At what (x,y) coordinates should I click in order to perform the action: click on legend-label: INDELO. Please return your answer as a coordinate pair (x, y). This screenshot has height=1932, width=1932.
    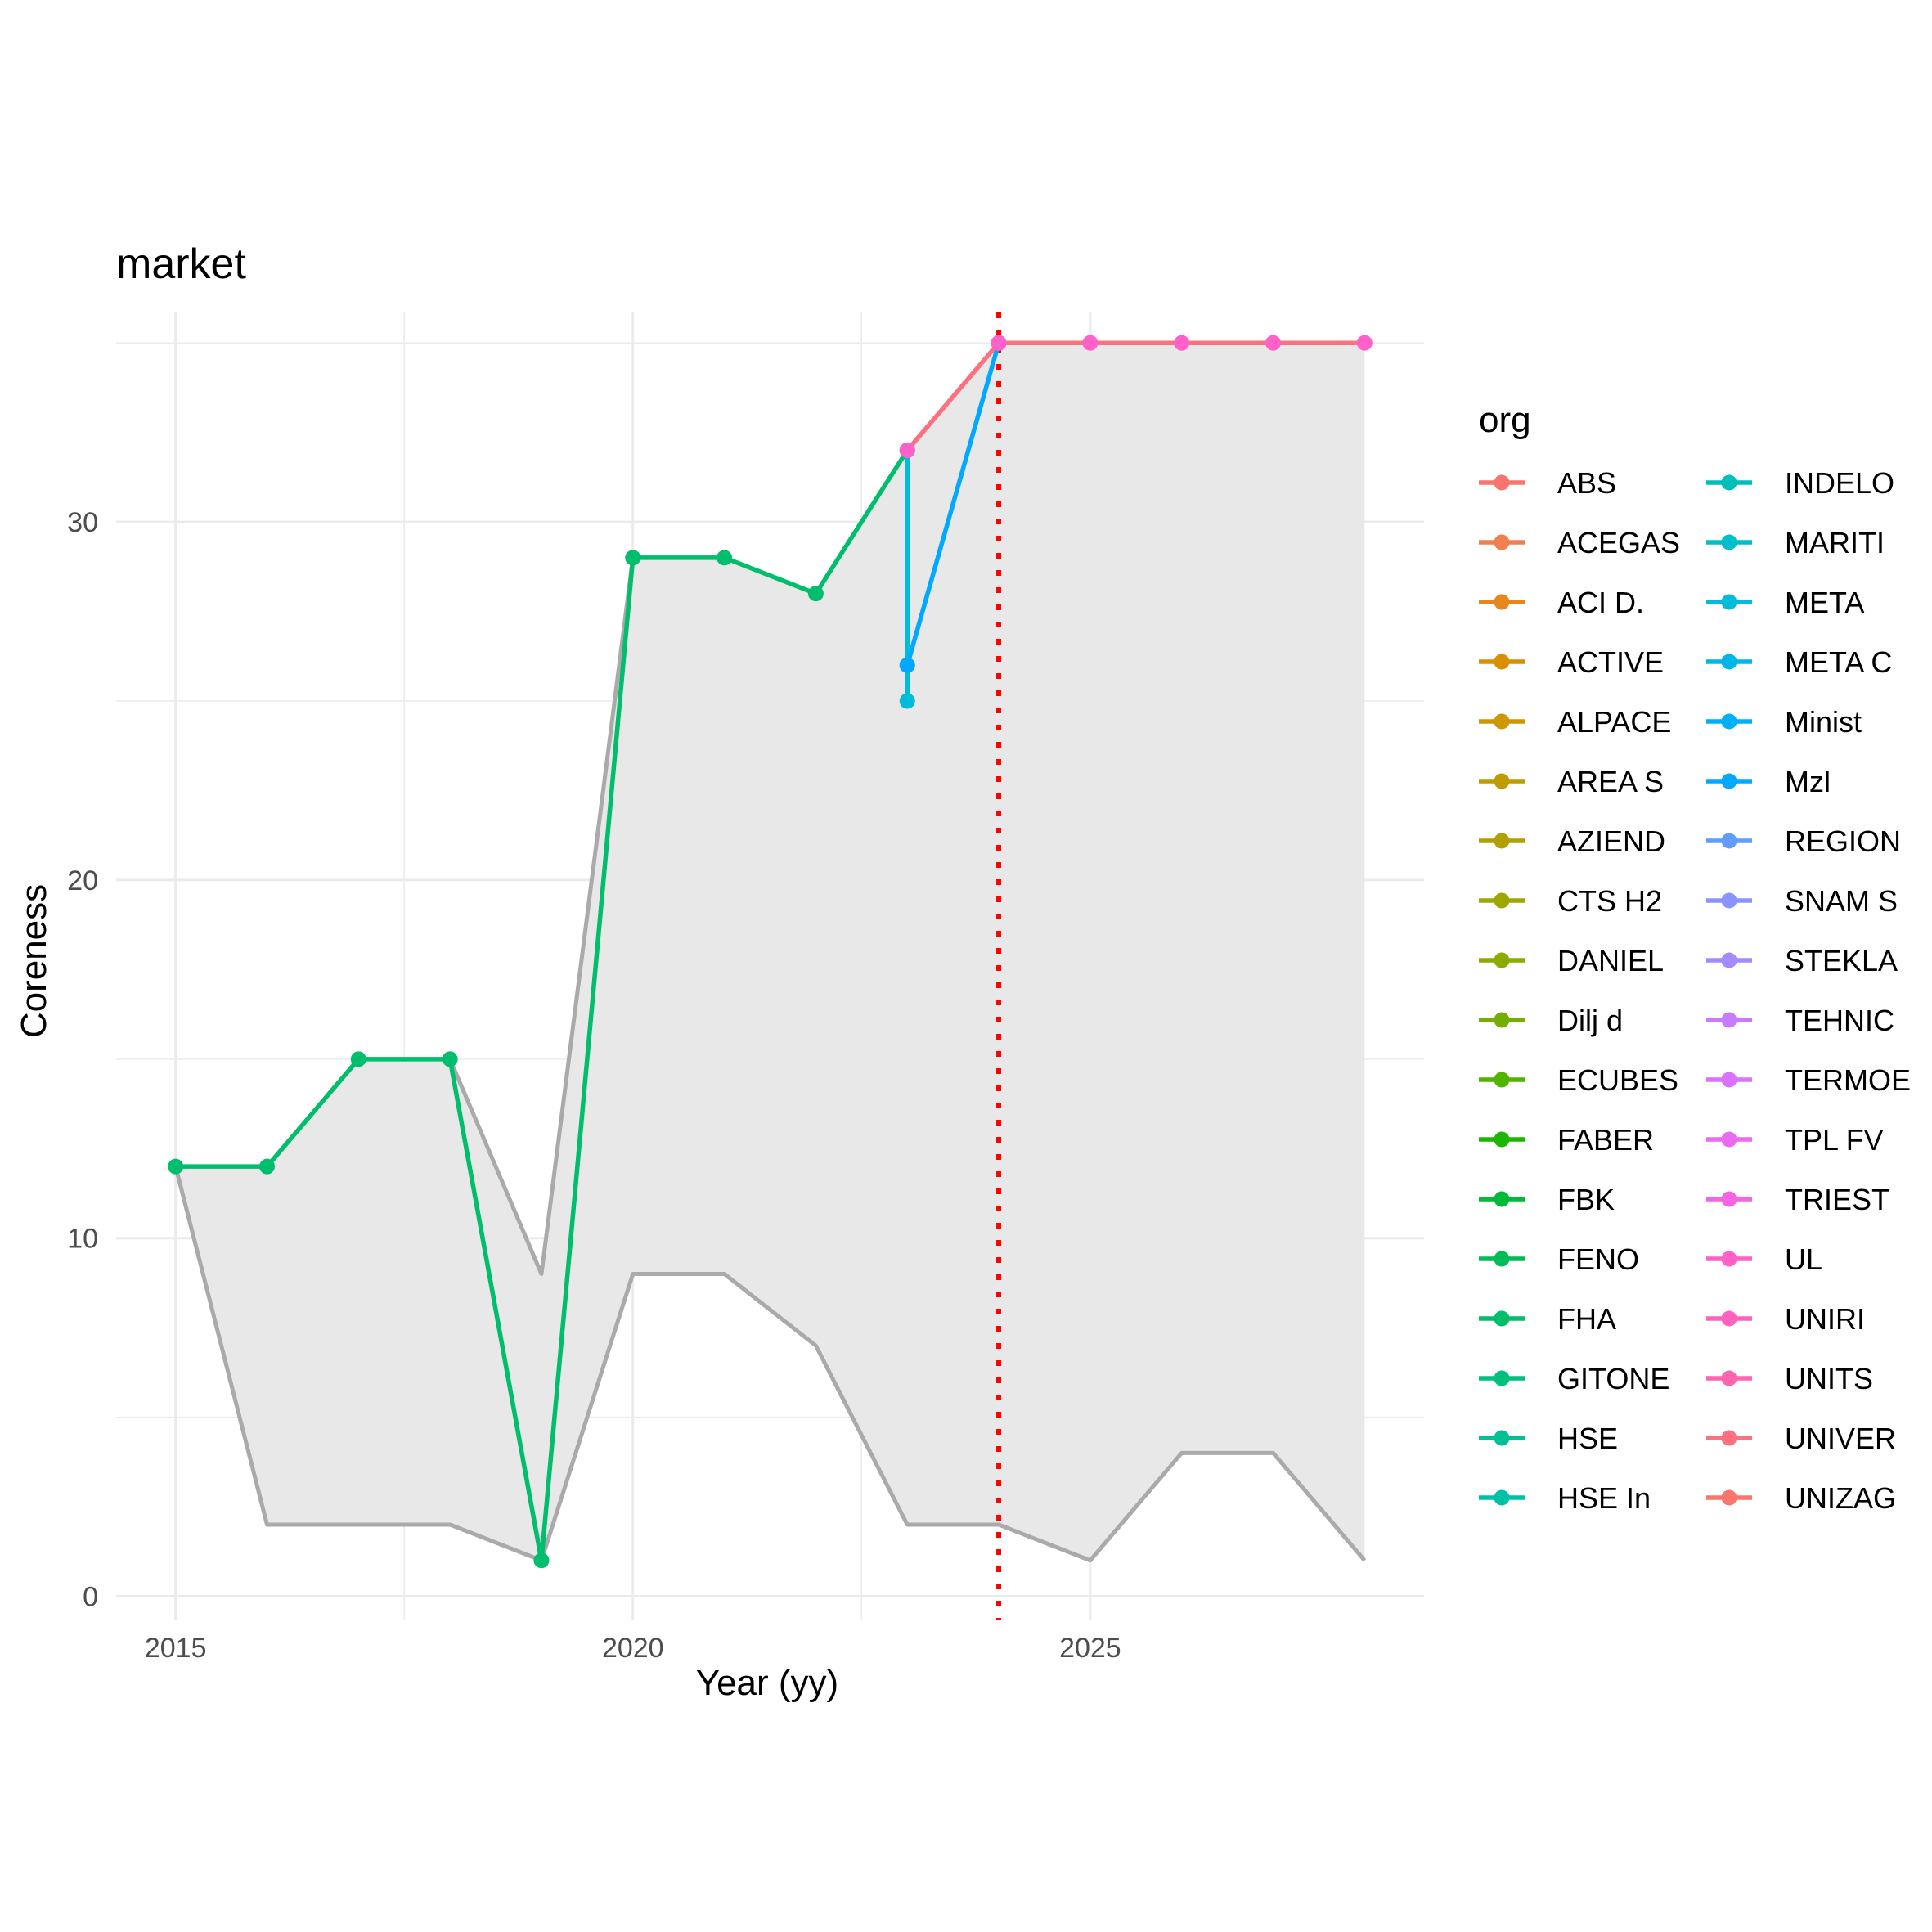
    Looking at the image, I should click on (1839, 483).